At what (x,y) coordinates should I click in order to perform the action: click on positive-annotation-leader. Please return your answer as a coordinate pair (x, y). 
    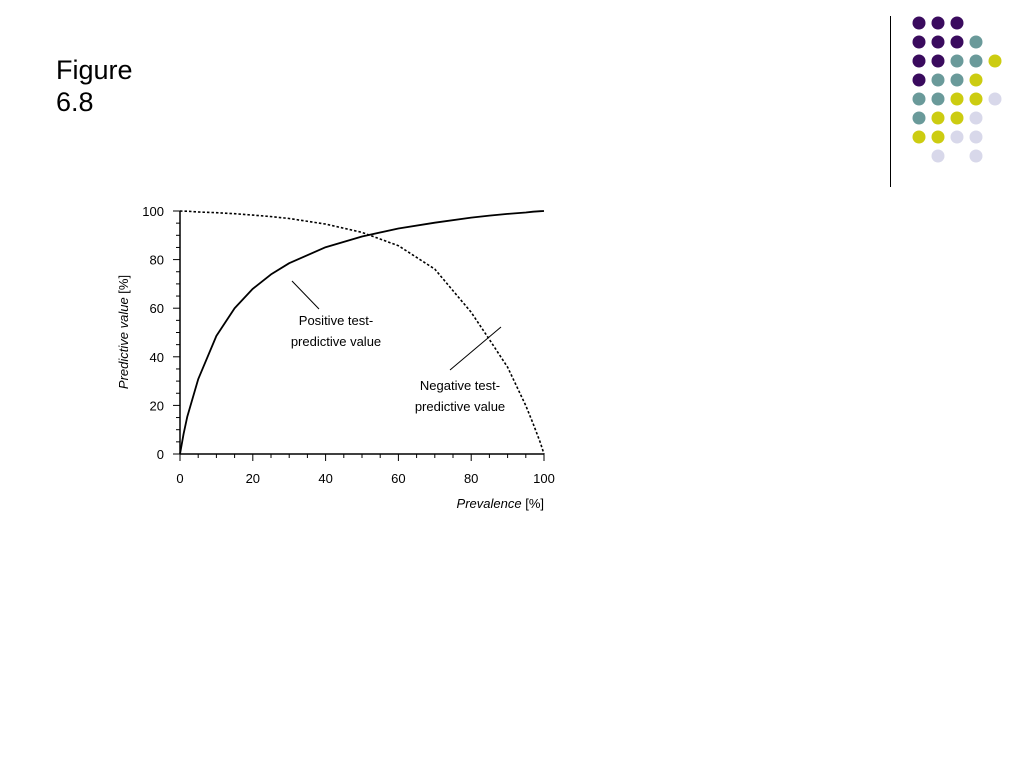
    Looking at the image, I should click on (305, 295).